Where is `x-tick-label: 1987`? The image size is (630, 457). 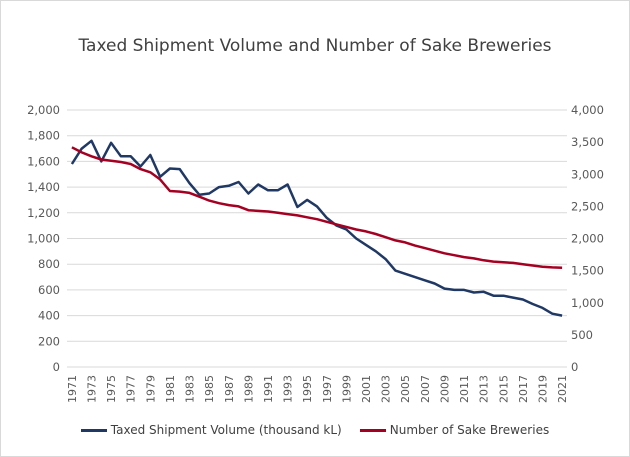 x-tick-label: 1987 is located at coordinates (229, 389).